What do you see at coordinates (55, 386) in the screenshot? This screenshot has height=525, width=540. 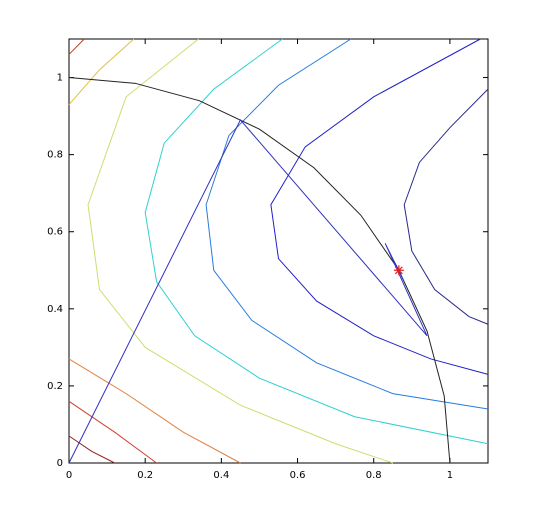 I see `y-tick-label: 0.2` at bounding box center [55, 386].